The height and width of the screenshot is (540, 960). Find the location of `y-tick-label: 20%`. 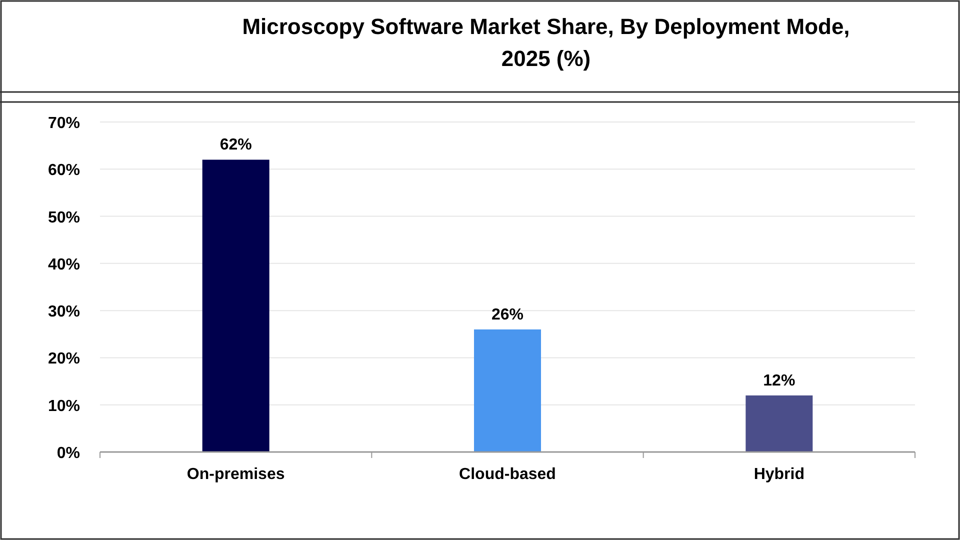

y-tick-label: 20% is located at coordinates (64, 359).